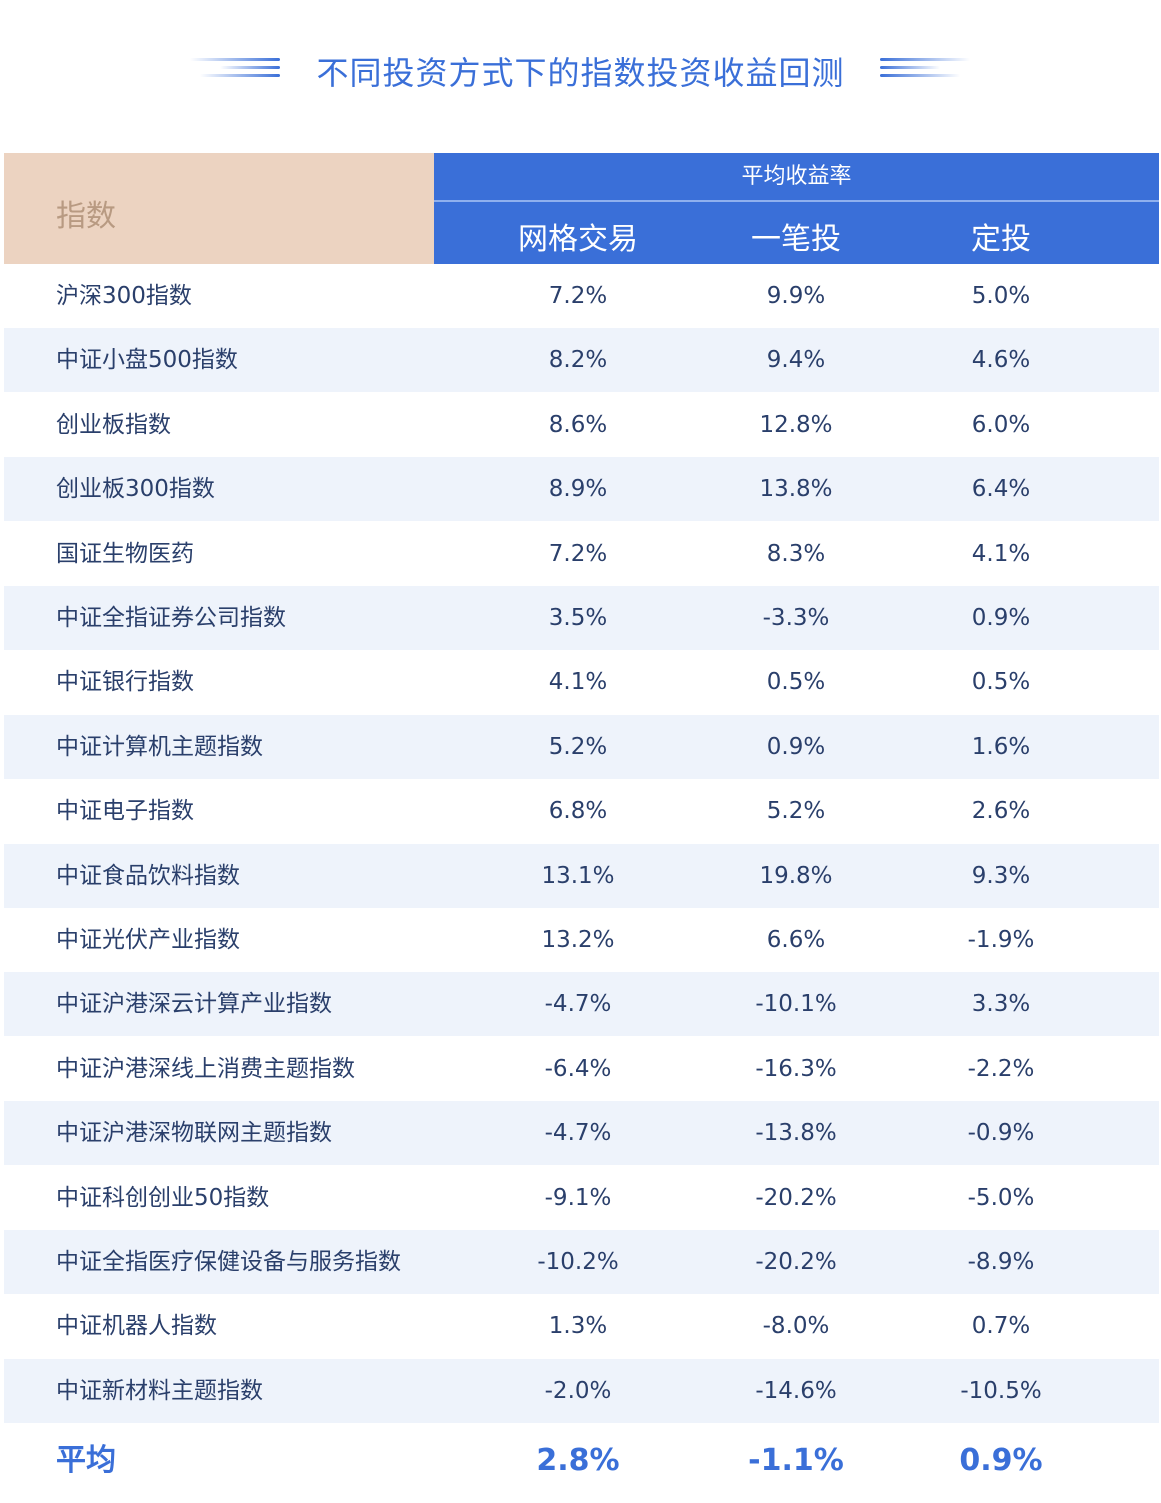 The image size is (1161, 1503). I want to click on lump-sum-return-cell: 8.3%, so click(796, 553).